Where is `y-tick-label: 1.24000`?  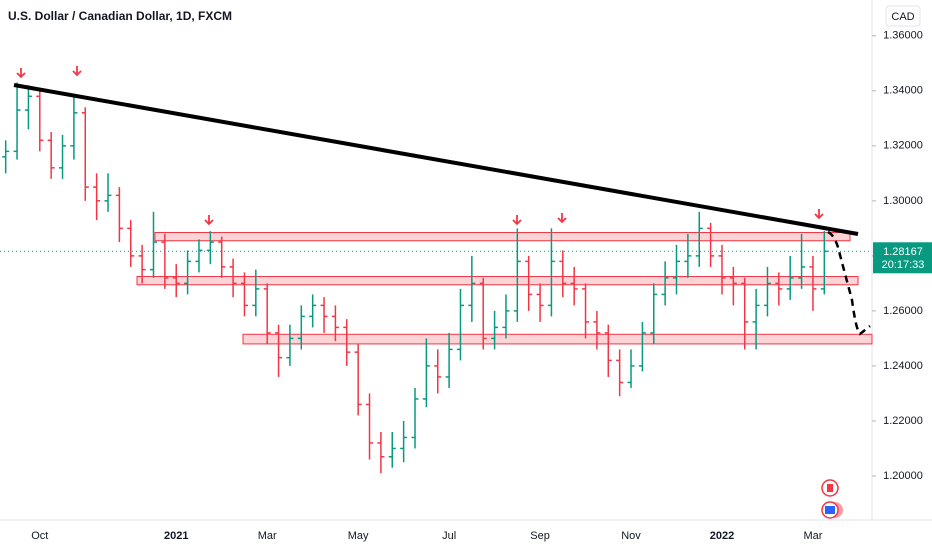 y-tick-label: 1.24000 is located at coordinates (903, 366).